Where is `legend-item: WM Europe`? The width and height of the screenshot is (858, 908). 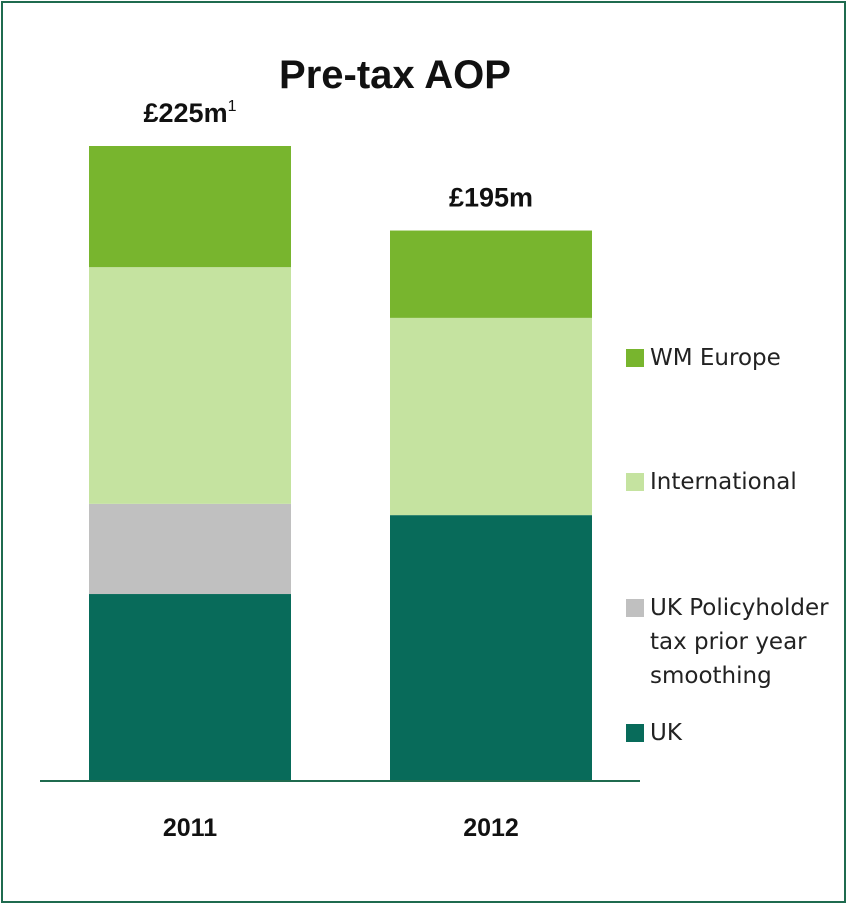 legend-item: WM Europe is located at coordinates (738, 358).